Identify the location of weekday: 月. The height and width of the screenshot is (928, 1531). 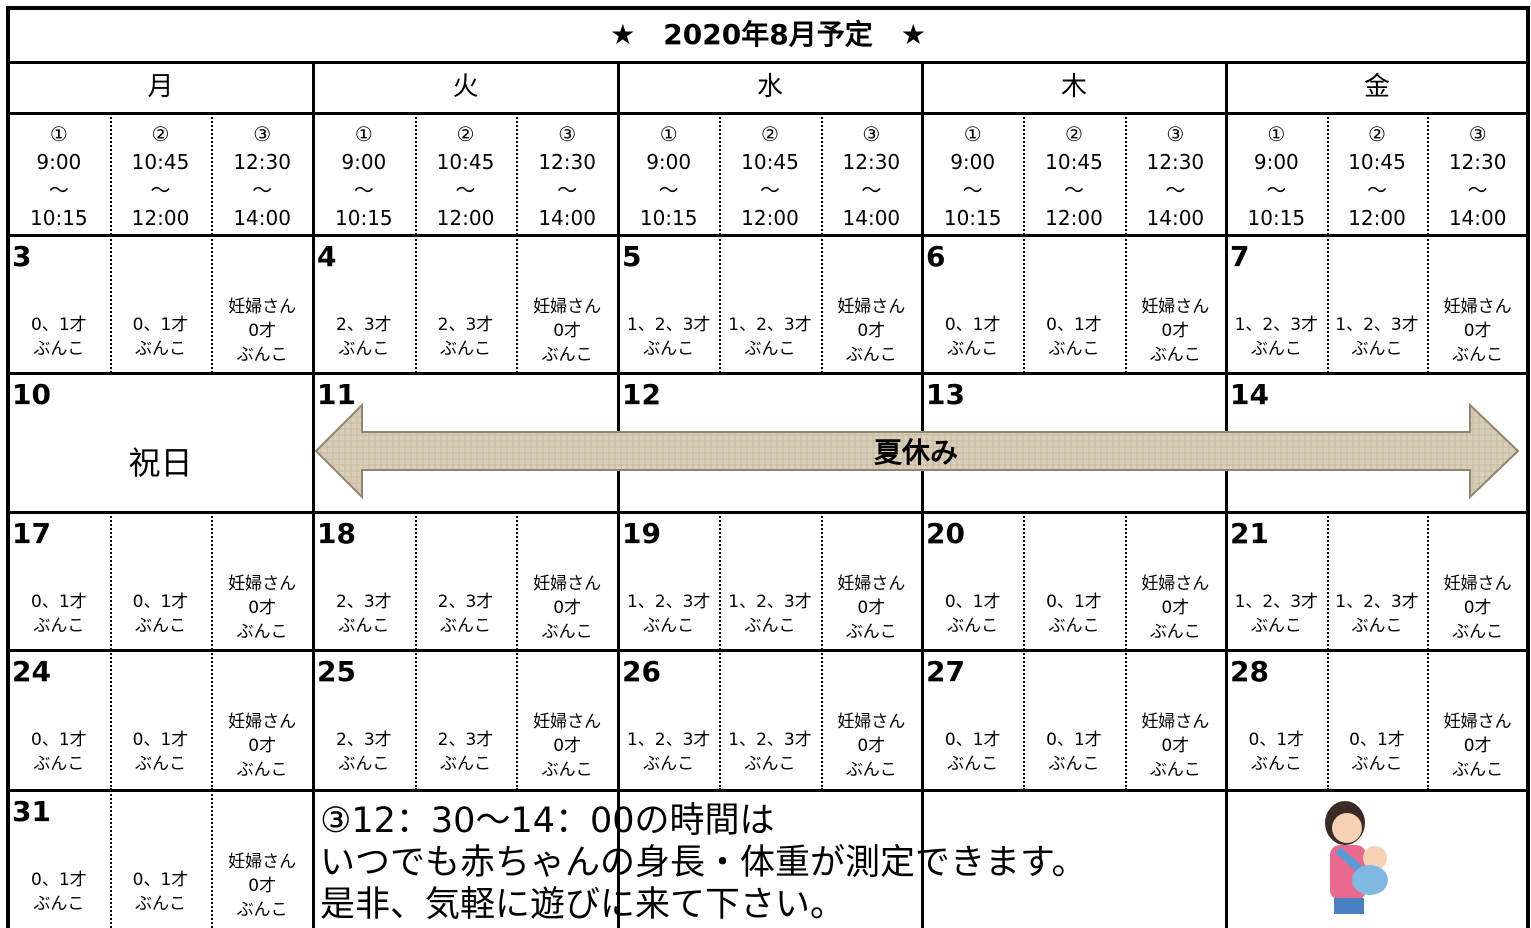
(160, 87).